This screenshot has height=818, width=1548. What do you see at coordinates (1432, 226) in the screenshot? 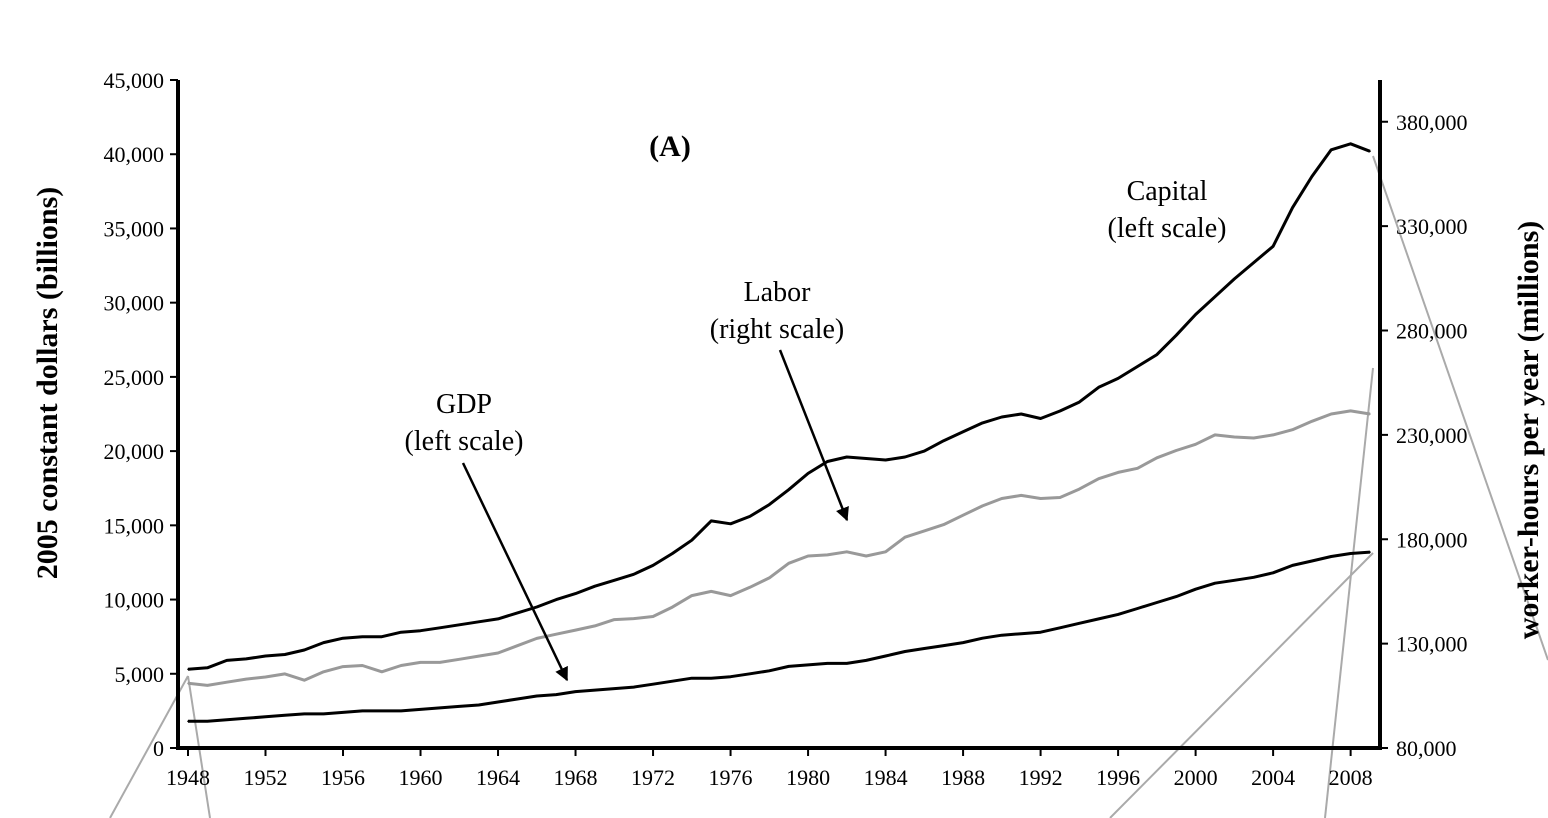
I see `y-right-tick-label: 330,000` at bounding box center [1432, 226].